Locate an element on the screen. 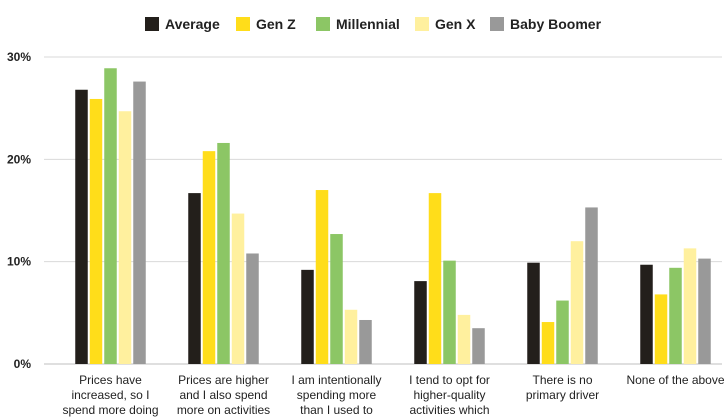 The image size is (725, 419). legend-item: Millennial is located at coordinates (358, 24).